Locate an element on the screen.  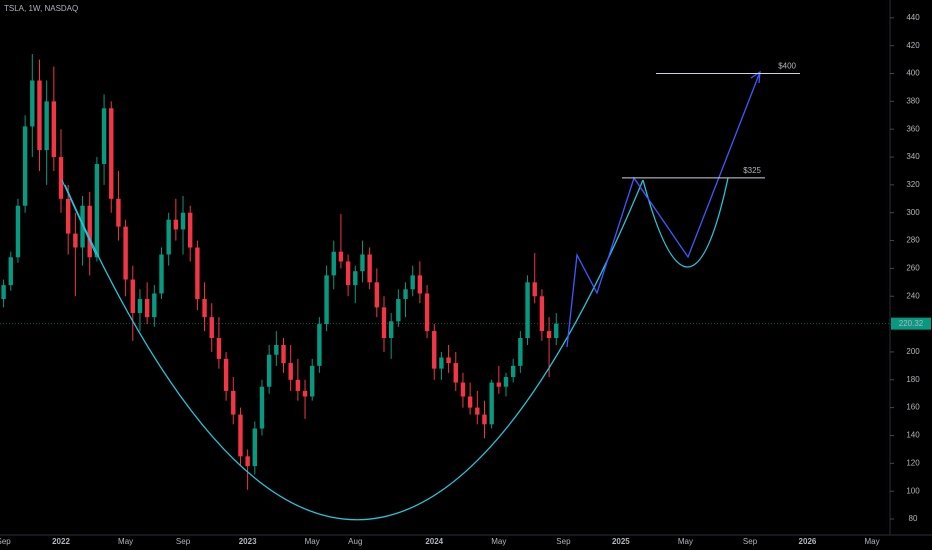
y-tick-label: 440 is located at coordinates (913, 17).